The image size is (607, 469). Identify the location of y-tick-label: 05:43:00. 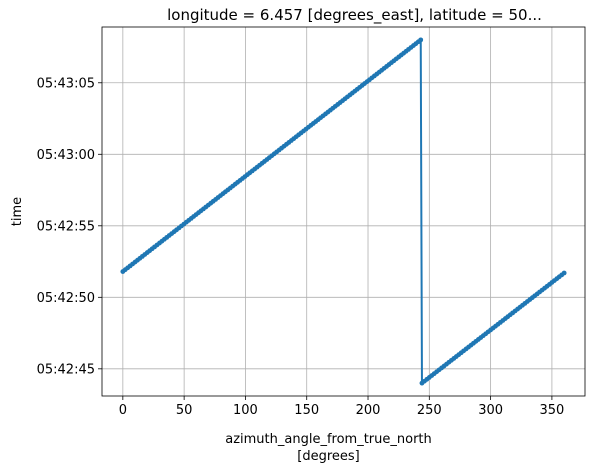
(66, 155).